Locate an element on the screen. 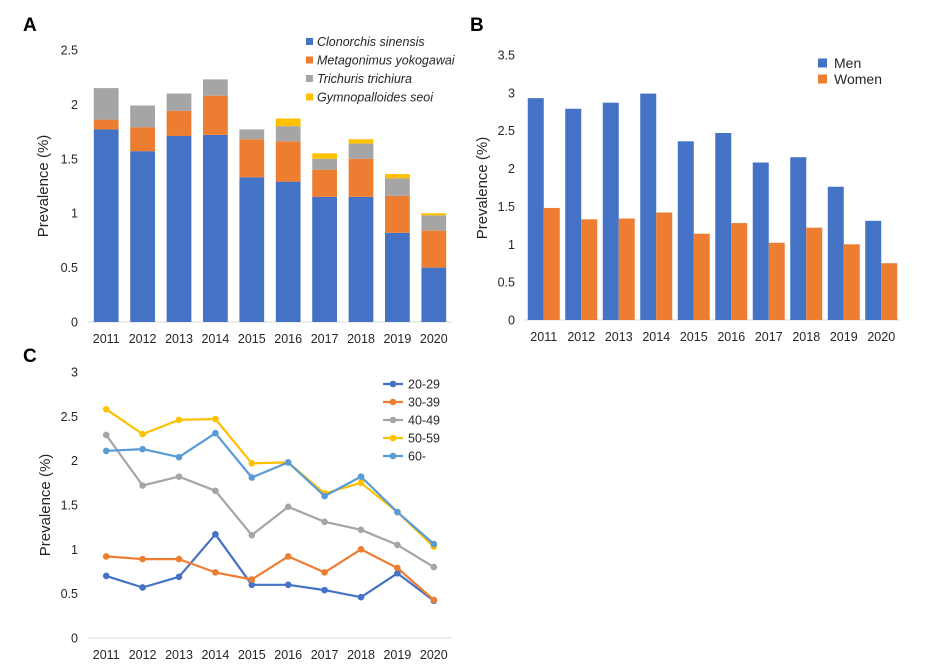  panel-a-x-tick-2013: 2013 is located at coordinates (179, 339).